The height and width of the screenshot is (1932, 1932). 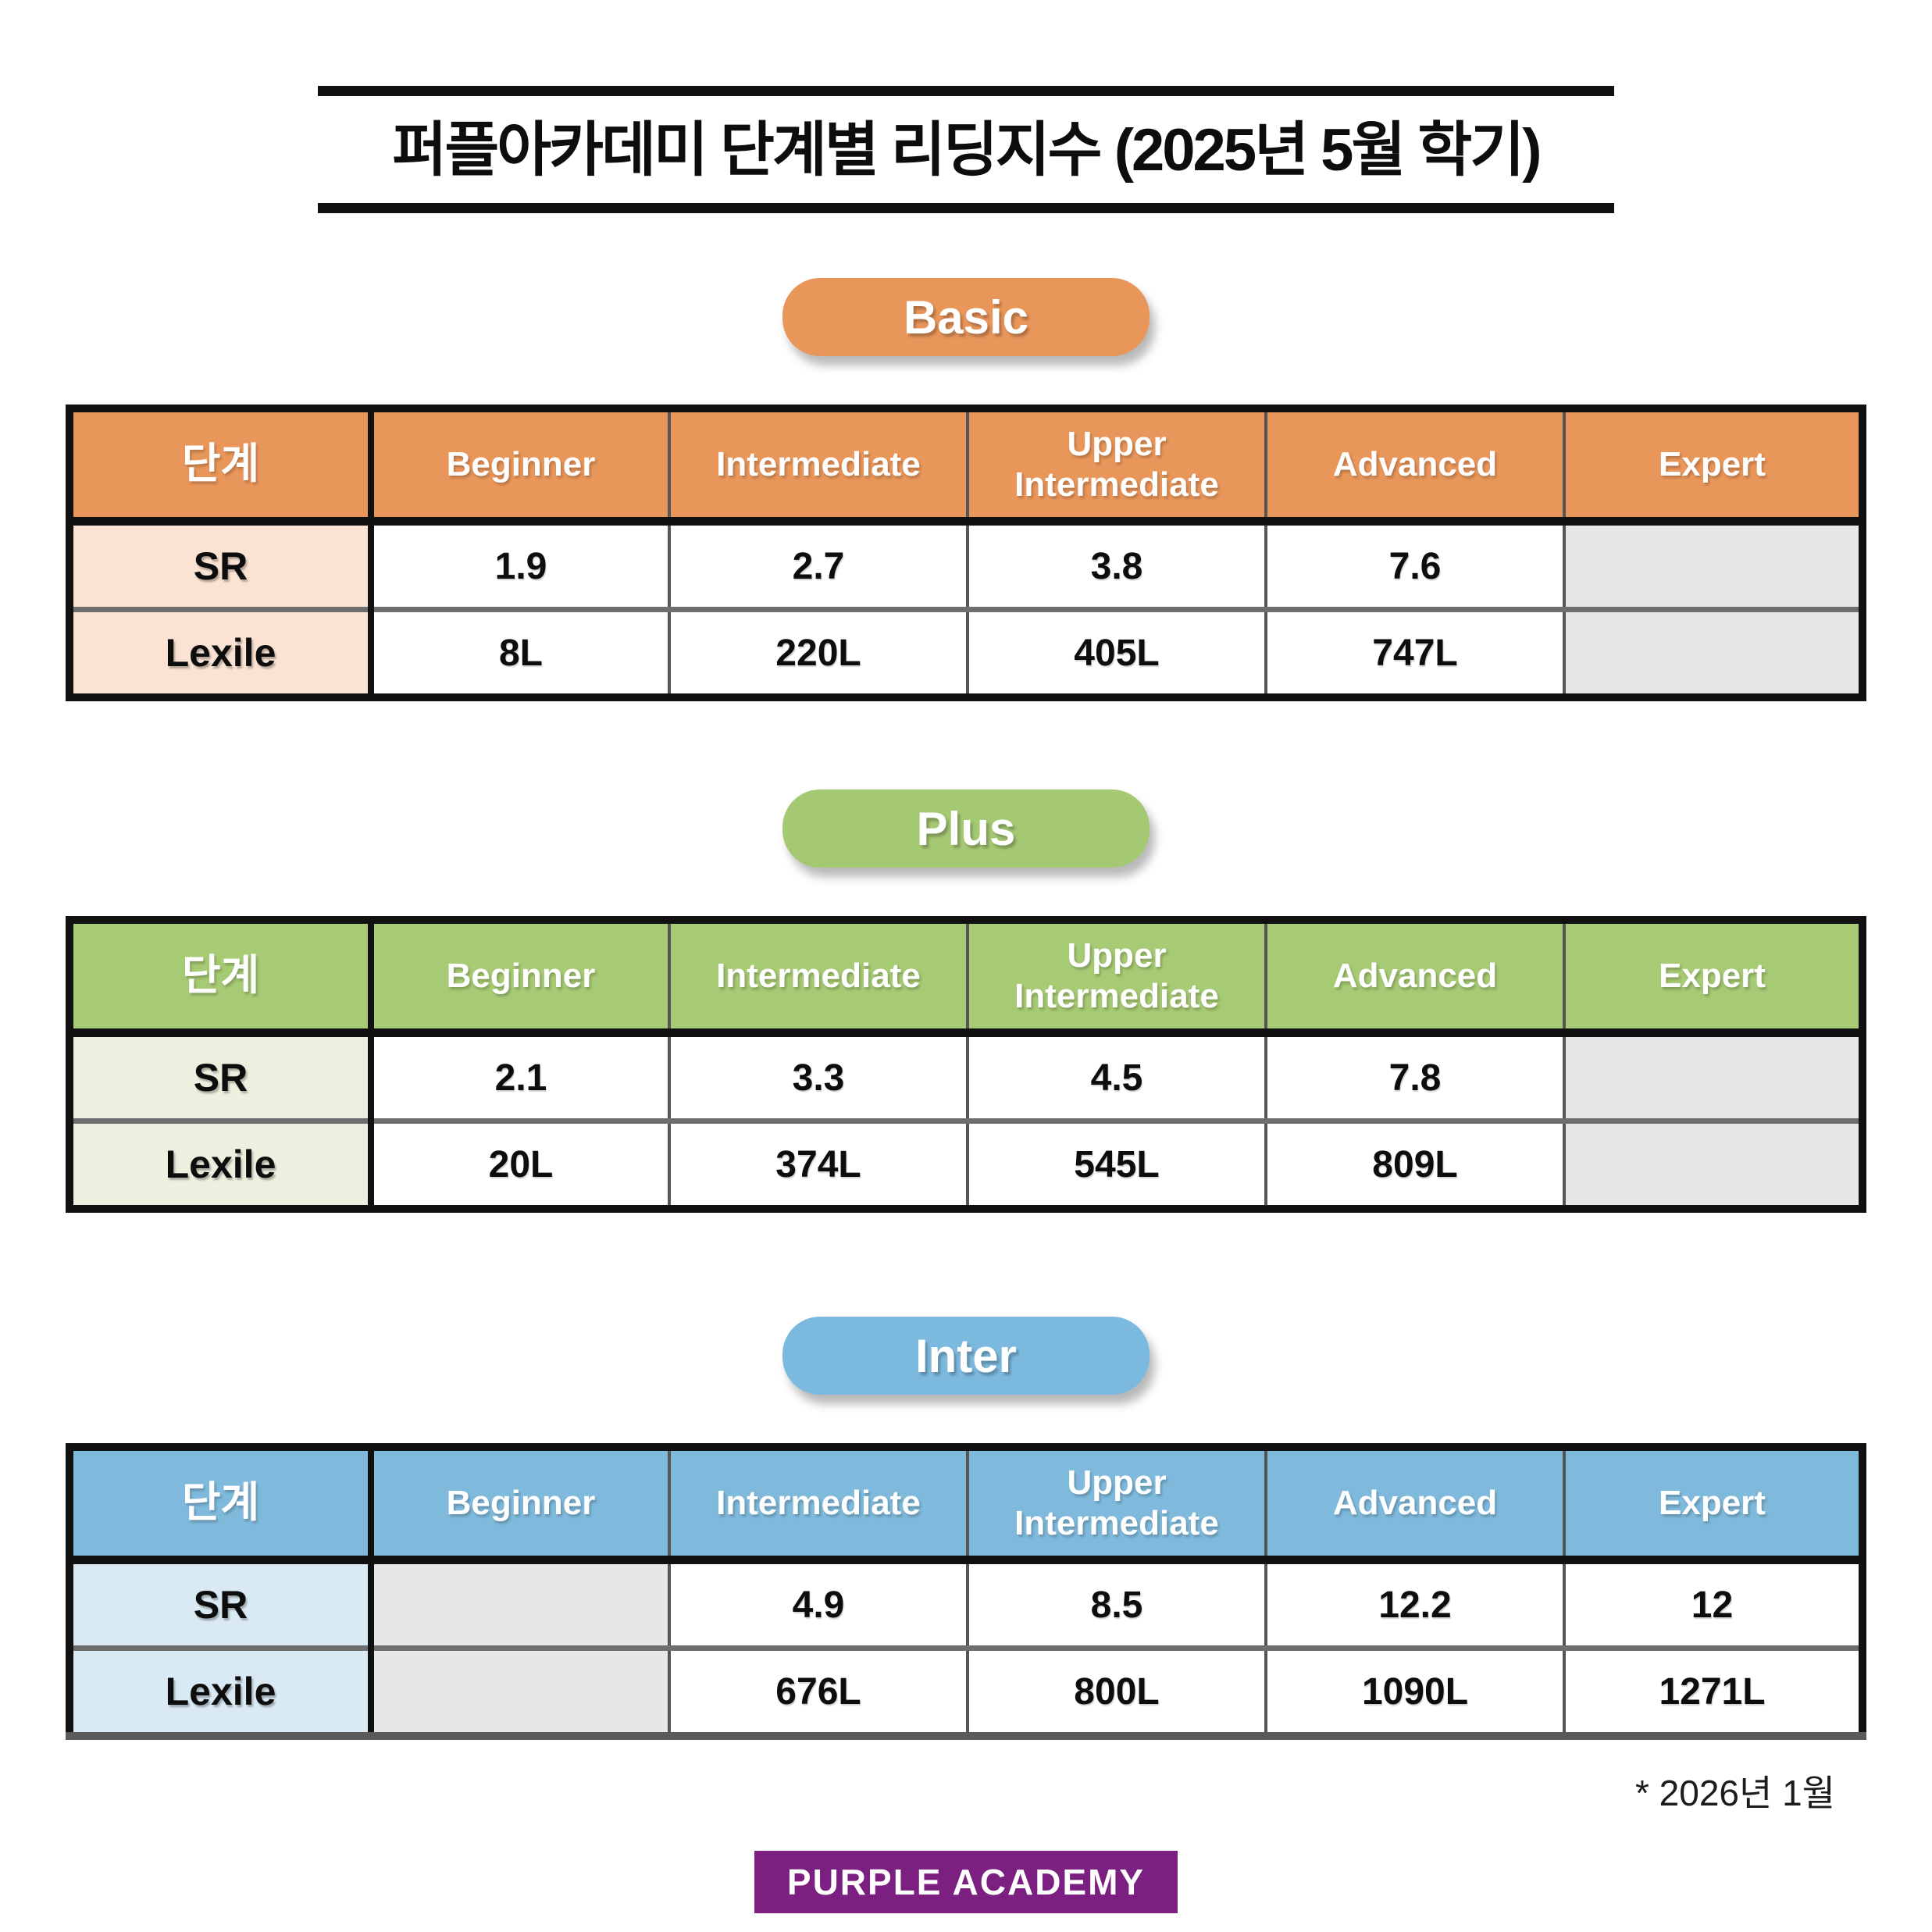 I want to click on value-cell: 3.3, so click(x=819, y=1078).